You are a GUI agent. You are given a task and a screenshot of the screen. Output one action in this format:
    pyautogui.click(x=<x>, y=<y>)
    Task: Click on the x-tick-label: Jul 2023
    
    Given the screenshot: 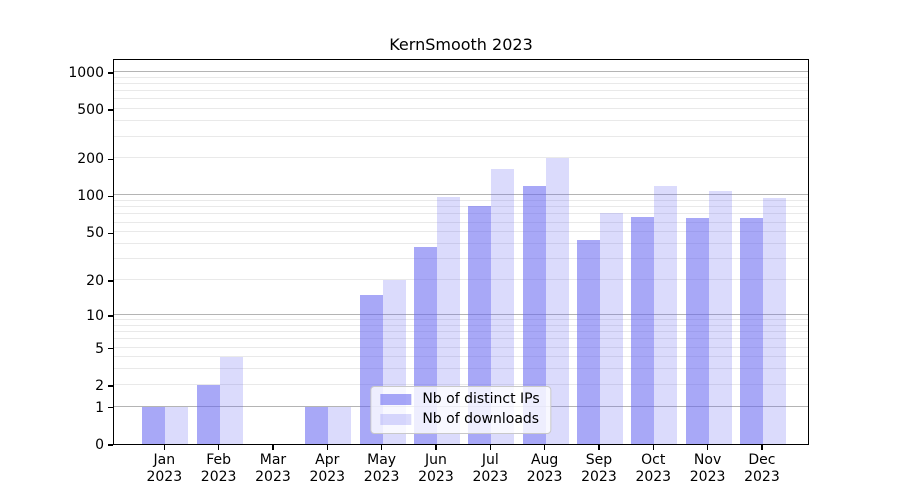 What is the action you would take?
    pyautogui.click(x=490, y=468)
    